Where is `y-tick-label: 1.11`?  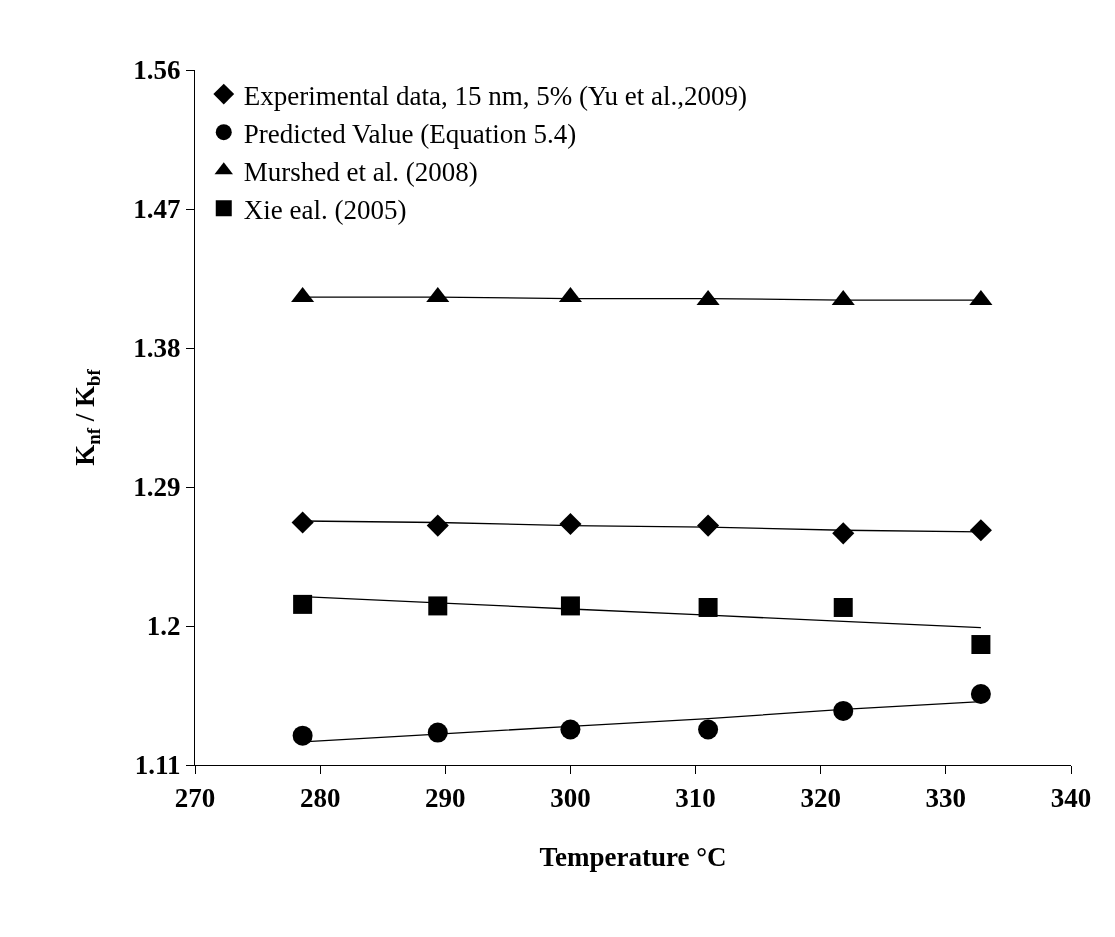 y-tick-label: 1.11 is located at coordinates (157, 765).